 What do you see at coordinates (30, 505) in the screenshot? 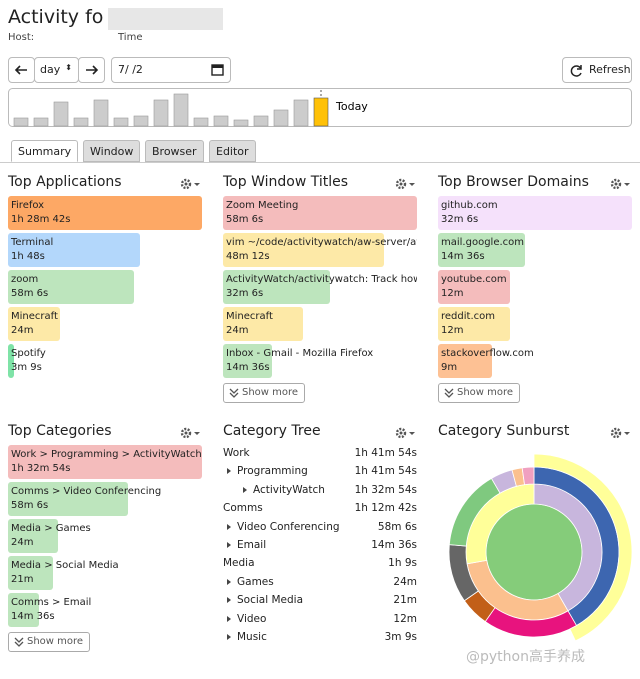
I see `item-duration: 58m 6s` at bounding box center [30, 505].